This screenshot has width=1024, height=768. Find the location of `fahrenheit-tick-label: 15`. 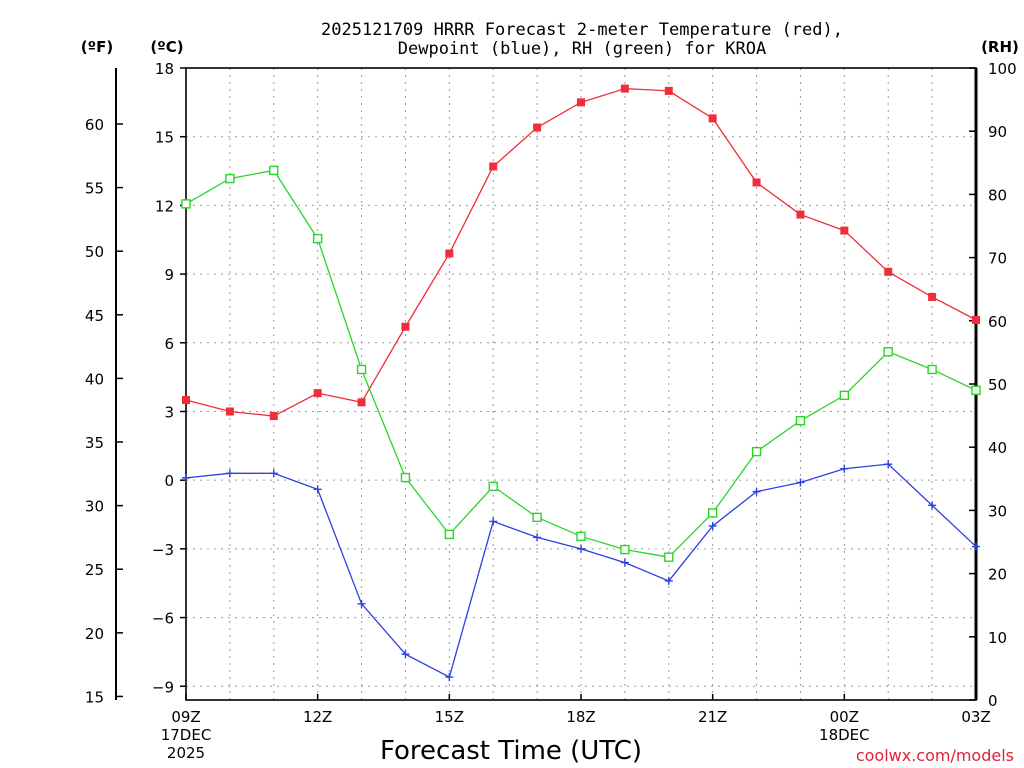

fahrenheit-tick-label: 15 is located at coordinates (94, 697).